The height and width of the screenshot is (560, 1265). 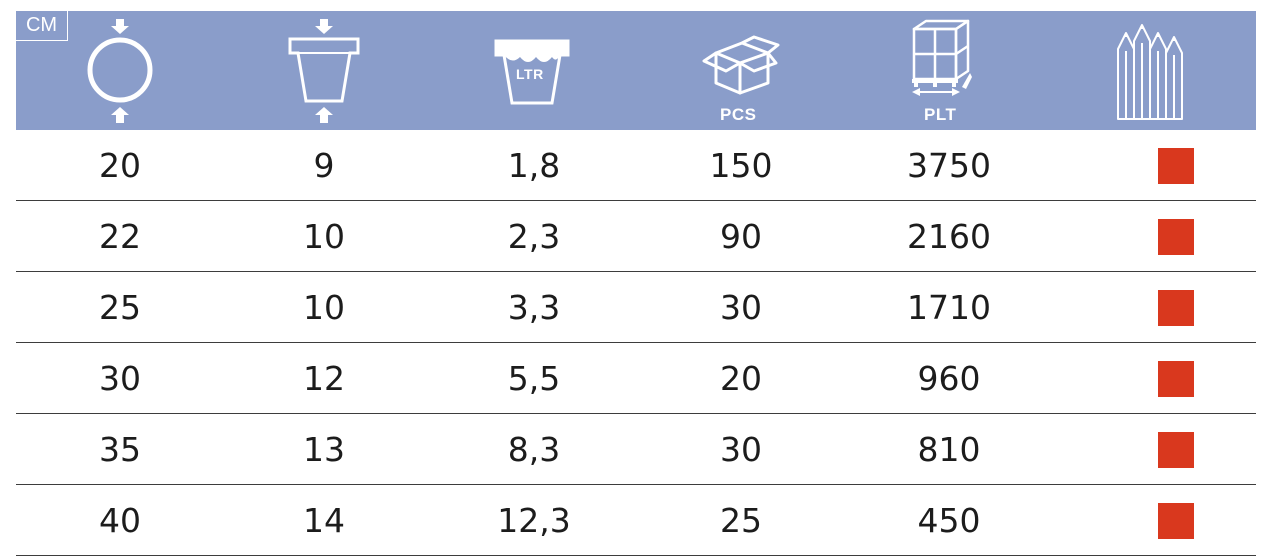 What do you see at coordinates (120, 449) in the screenshot?
I see `diameter-cell: 35` at bounding box center [120, 449].